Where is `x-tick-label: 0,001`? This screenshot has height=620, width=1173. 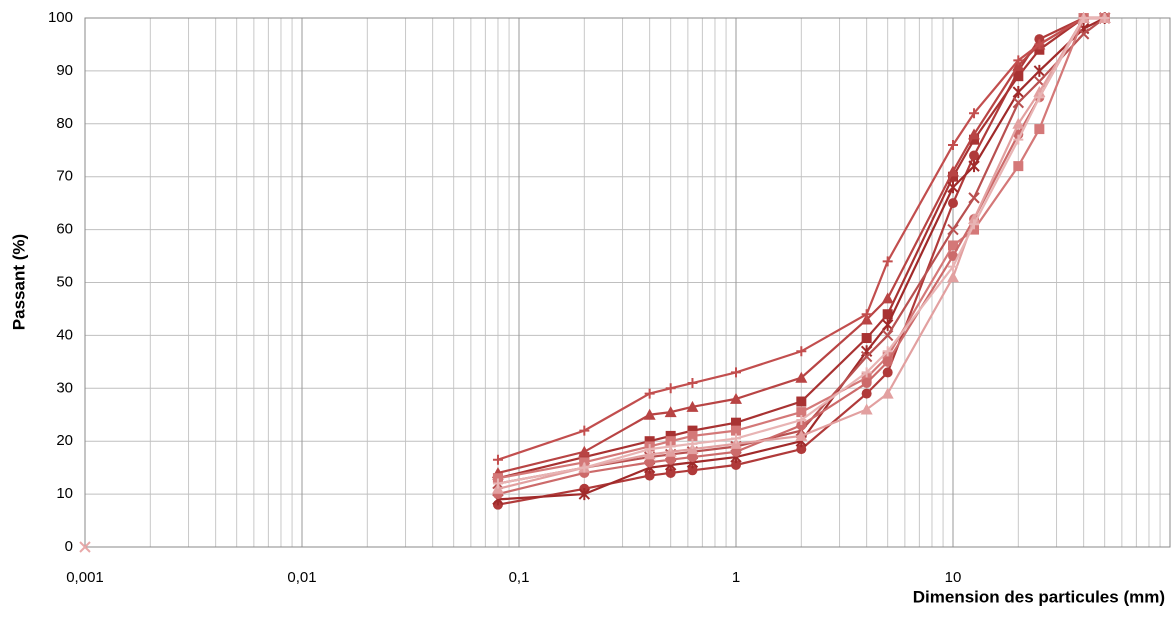
x-tick-label: 0,001 is located at coordinates (85, 577).